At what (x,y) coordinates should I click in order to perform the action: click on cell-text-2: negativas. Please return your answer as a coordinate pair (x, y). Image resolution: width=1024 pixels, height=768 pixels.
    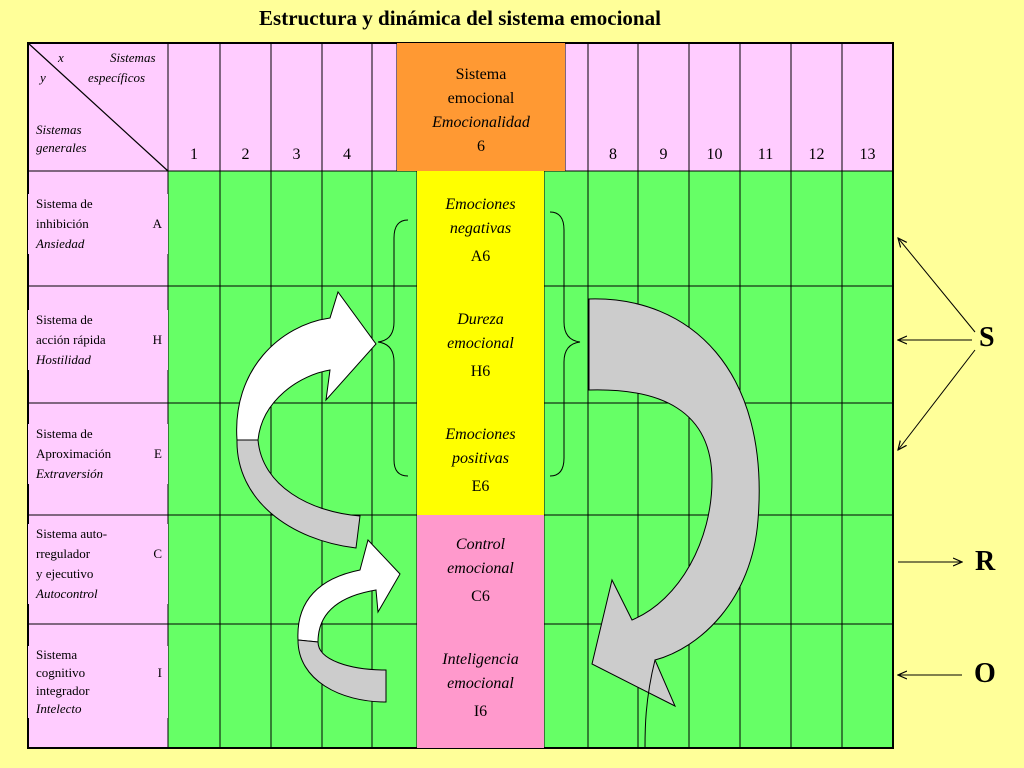
    Looking at the image, I should click on (480, 228).